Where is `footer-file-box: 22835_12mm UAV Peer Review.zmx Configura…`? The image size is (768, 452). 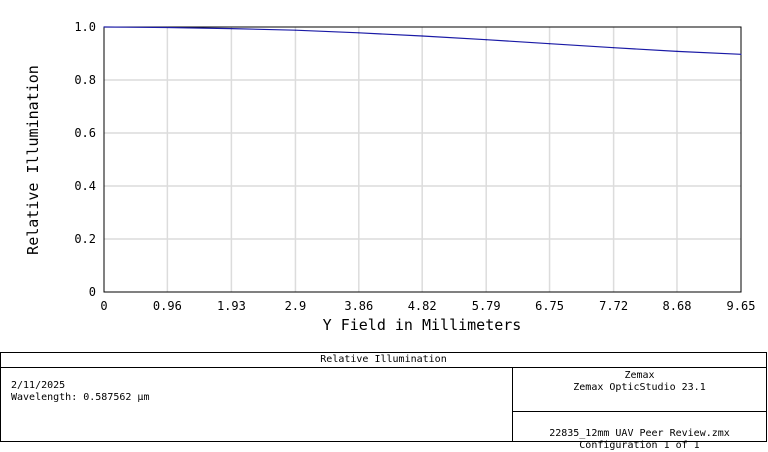
footer-file-box: 22835_12mm UAV Peer Review.zmx Configura… is located at coordinates (639, 431).